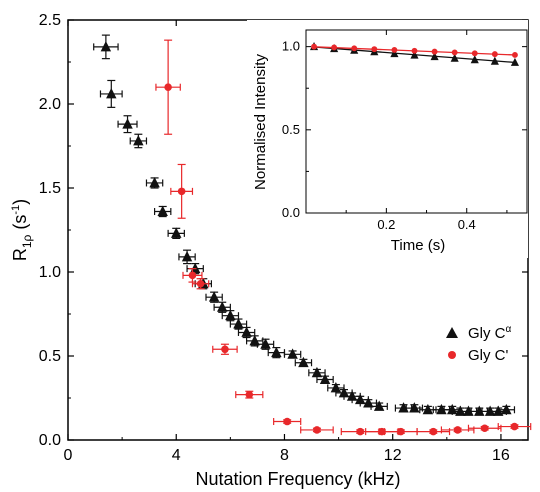 The height and width of the screenshot is (492, 540). I want to click on x-axis-label: Nutation Frequency (kHz), so click(297, 479).